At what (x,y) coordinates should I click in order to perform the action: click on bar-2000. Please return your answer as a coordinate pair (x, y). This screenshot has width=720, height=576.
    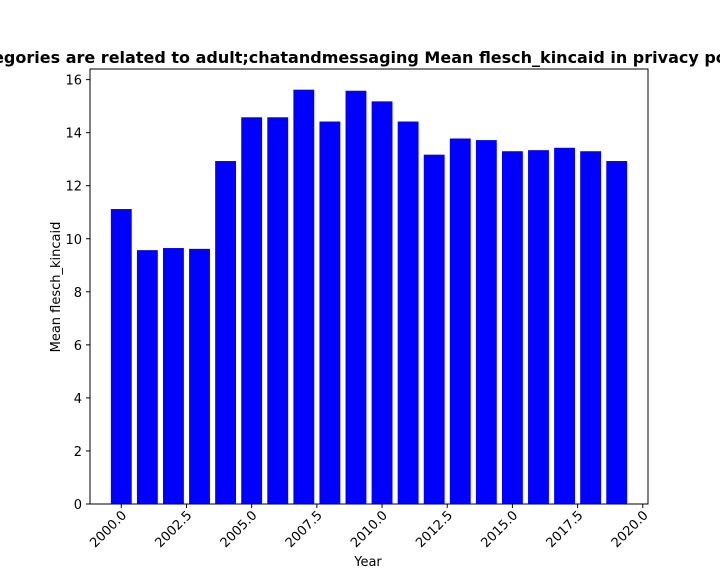
    Looking at the image, I should click on (121, 357).